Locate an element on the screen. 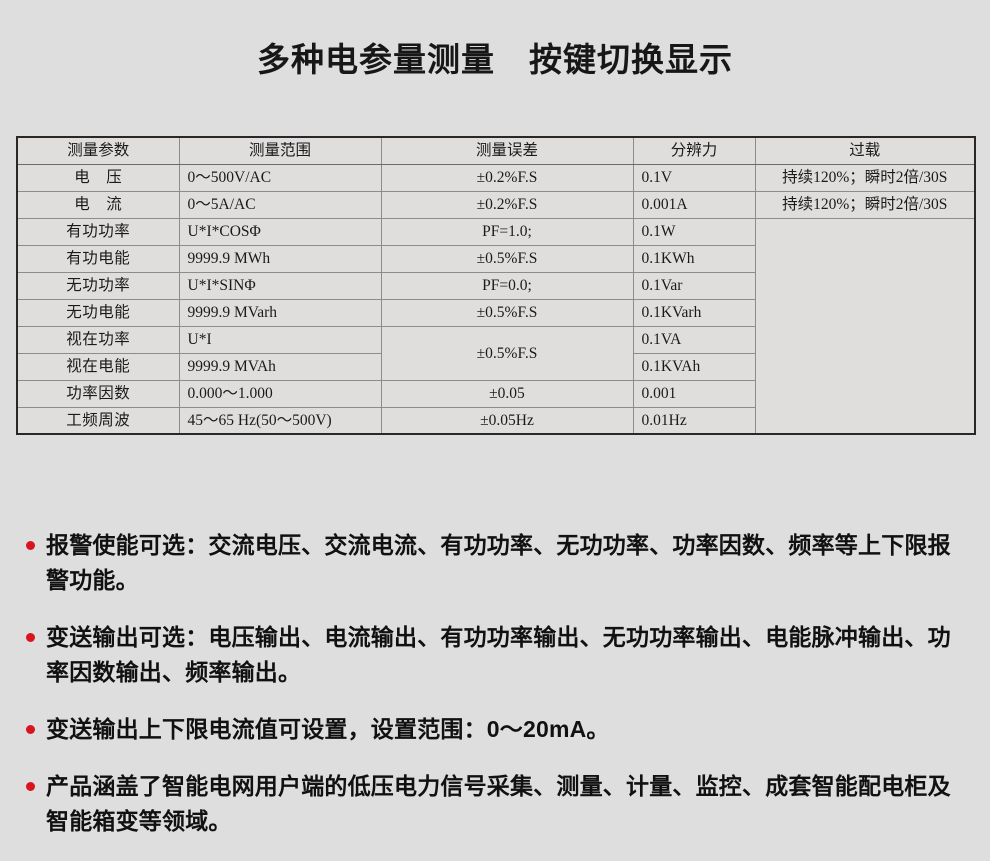  table-row: 工频周波 45～65 Hz(50～500V) ±0.05Hz 0.01Hz is located at coordinates (495, 420).